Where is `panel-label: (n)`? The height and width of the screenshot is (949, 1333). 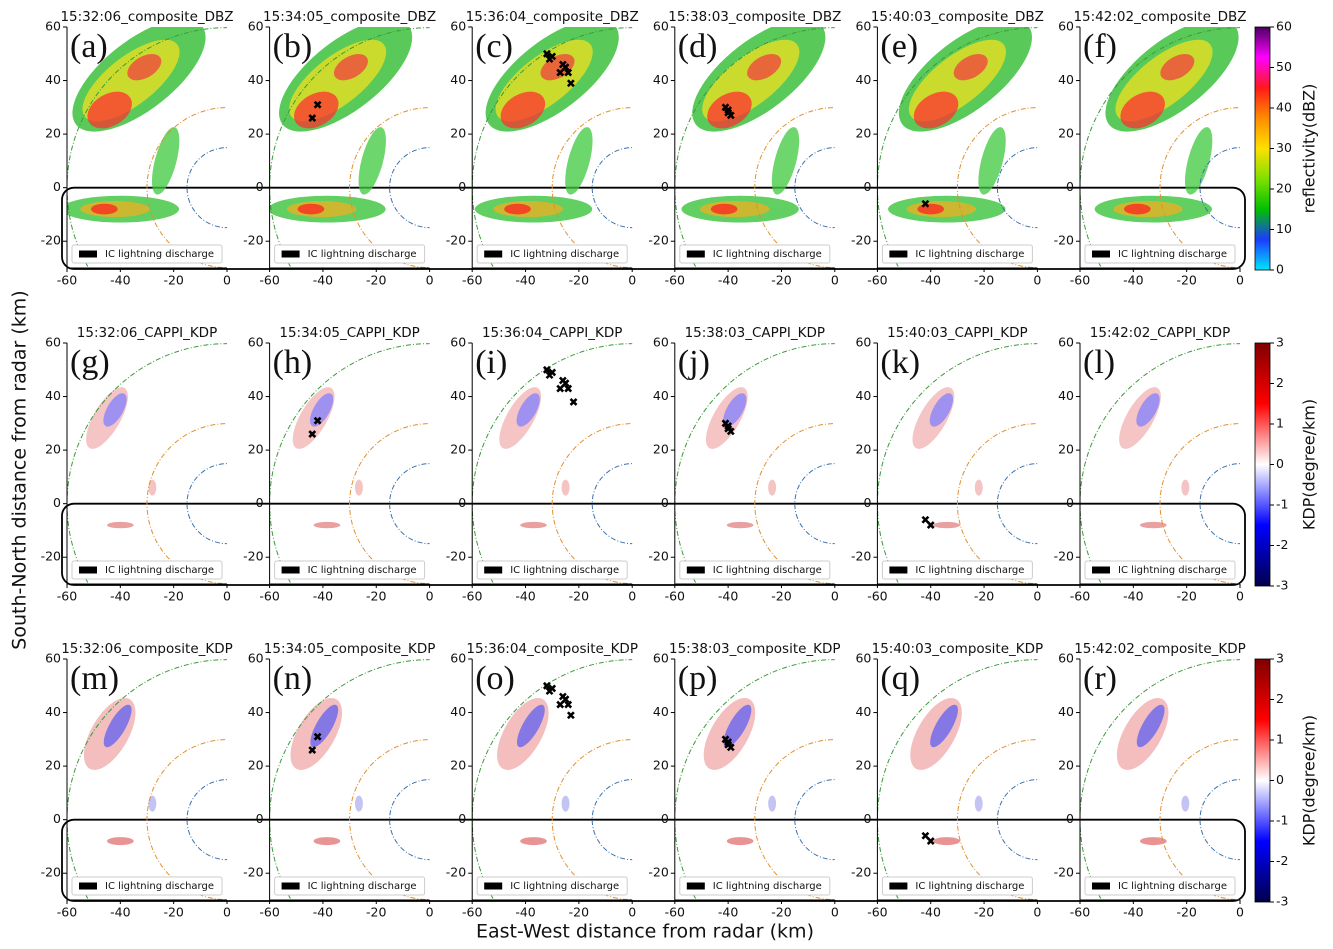
panel-label: (n) is located at coordinates (293, 678).